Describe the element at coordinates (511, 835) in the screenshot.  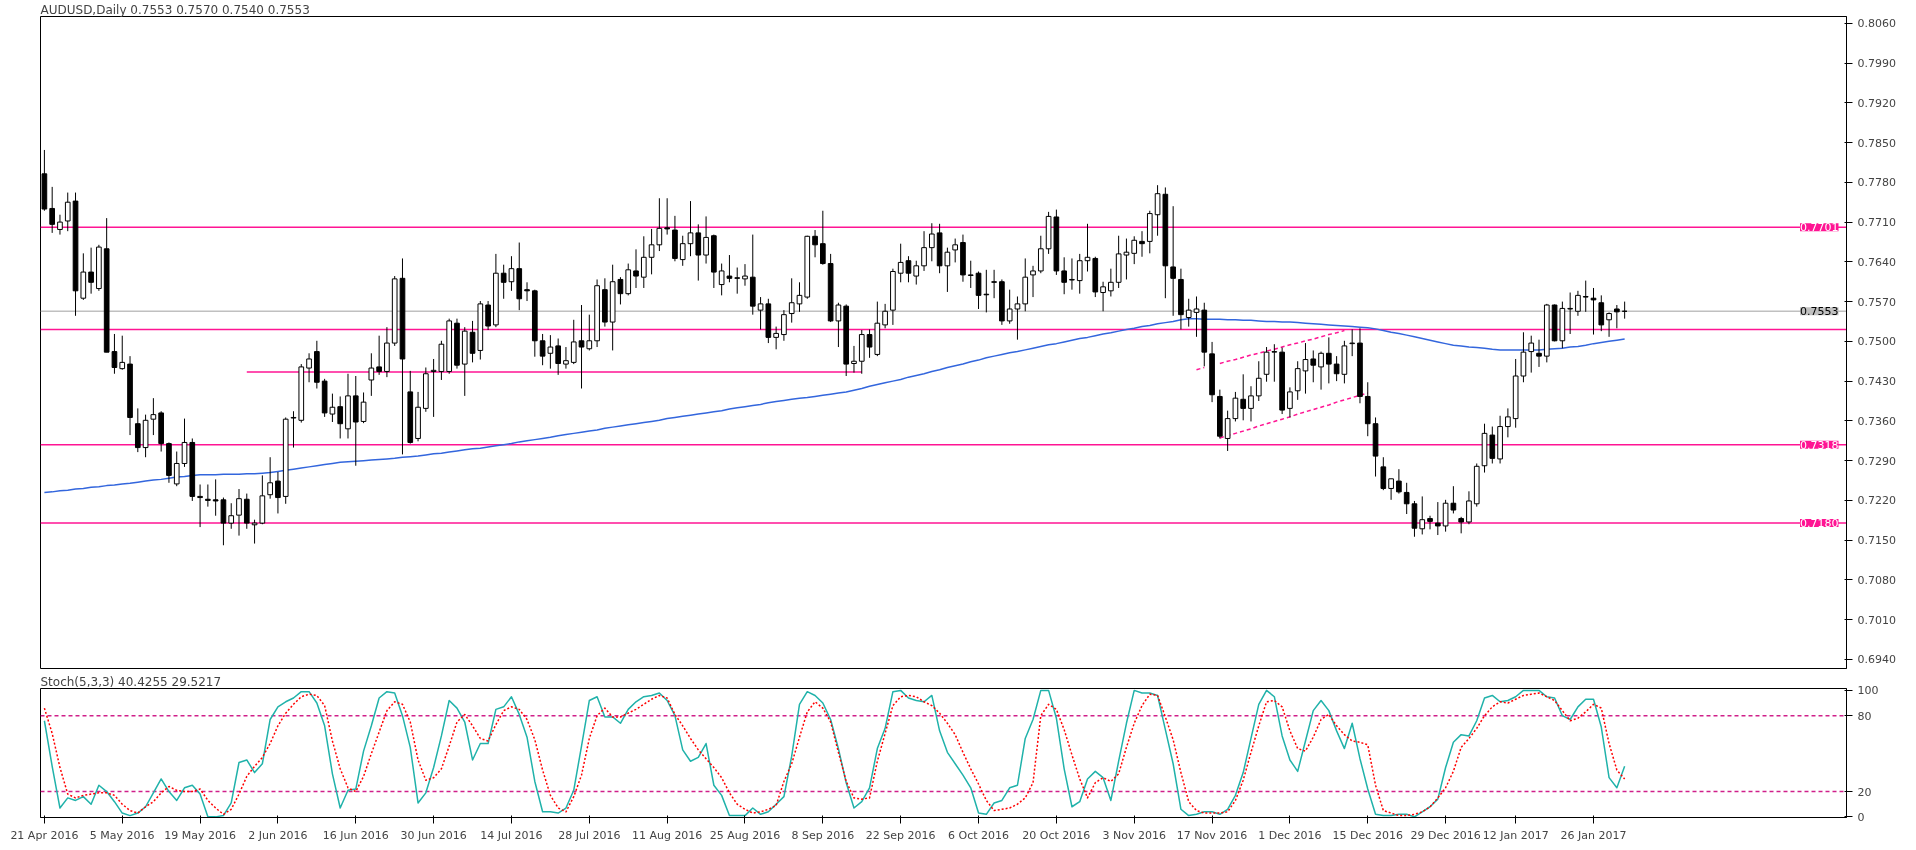
I see `x-tick-label: 14 Jul 2016` at that location.